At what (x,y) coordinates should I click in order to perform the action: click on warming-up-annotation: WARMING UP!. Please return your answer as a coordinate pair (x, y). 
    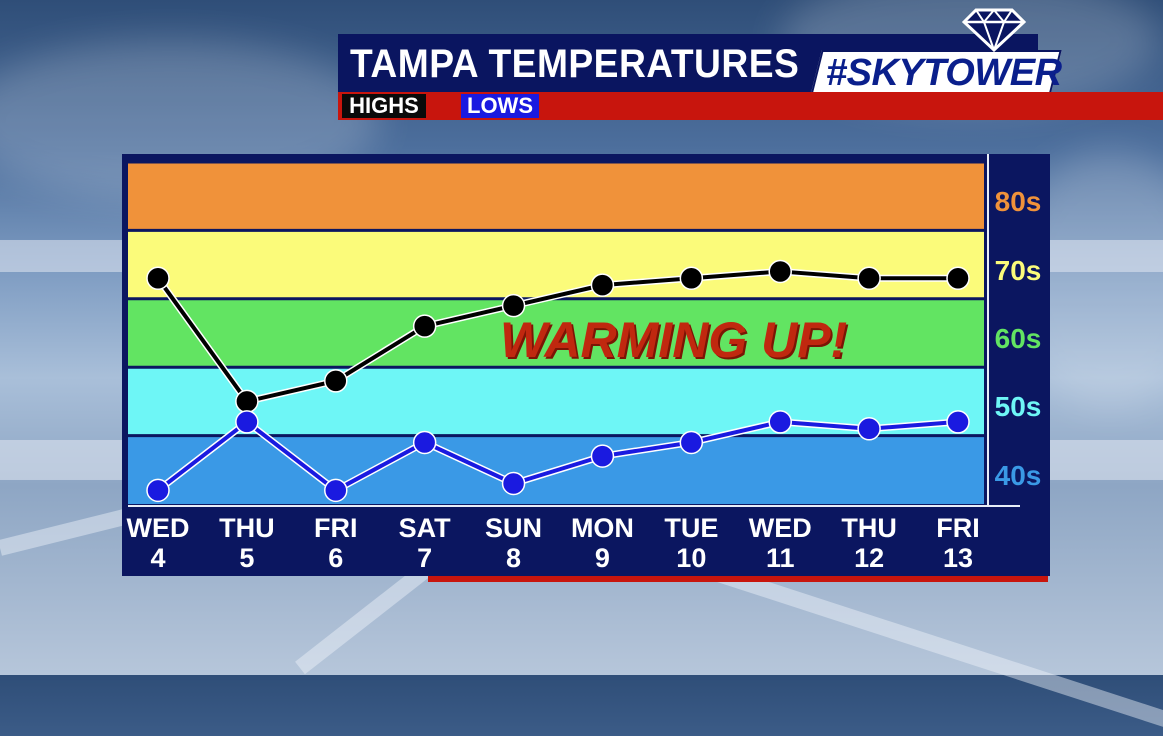
    Looking at the image, I should click on (674, 340).